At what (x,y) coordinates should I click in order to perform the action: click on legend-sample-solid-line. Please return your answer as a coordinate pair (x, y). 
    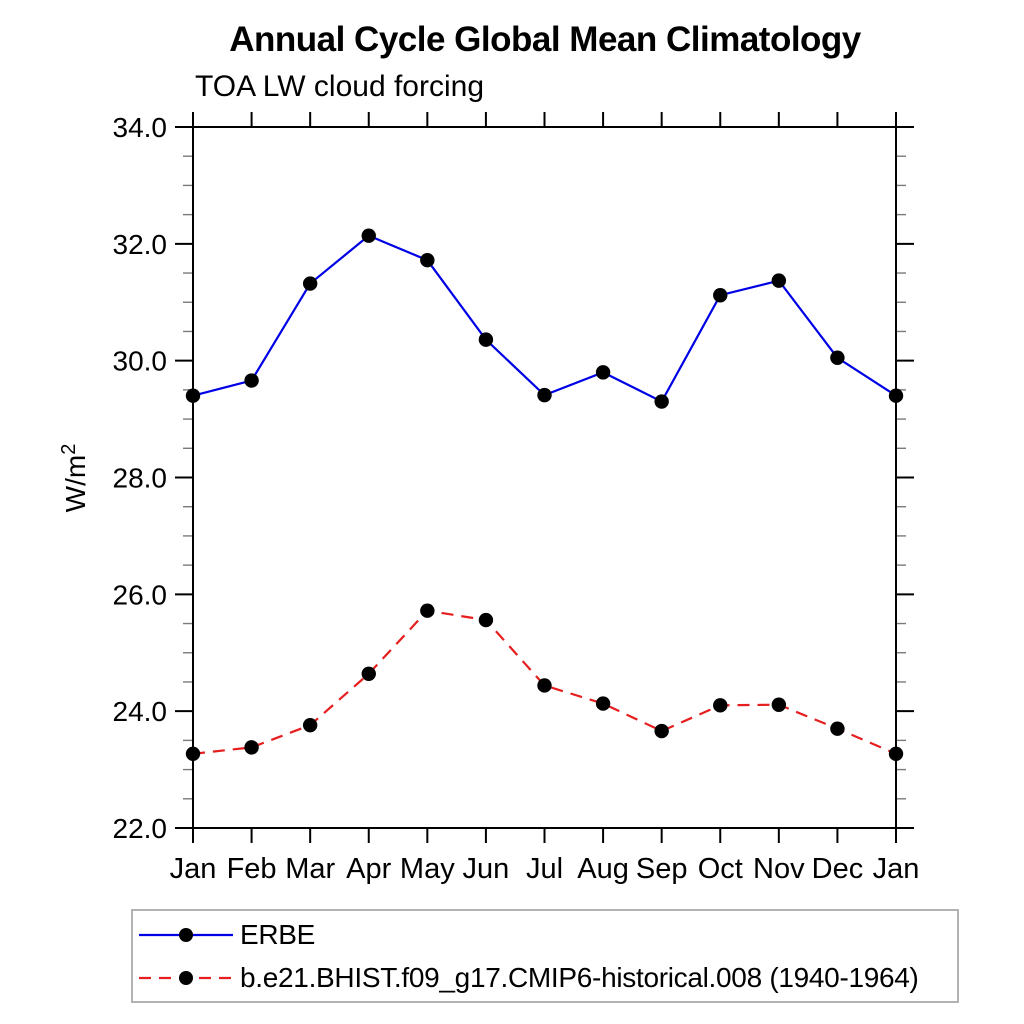
    Looking at the image, I should click on (186, 934).